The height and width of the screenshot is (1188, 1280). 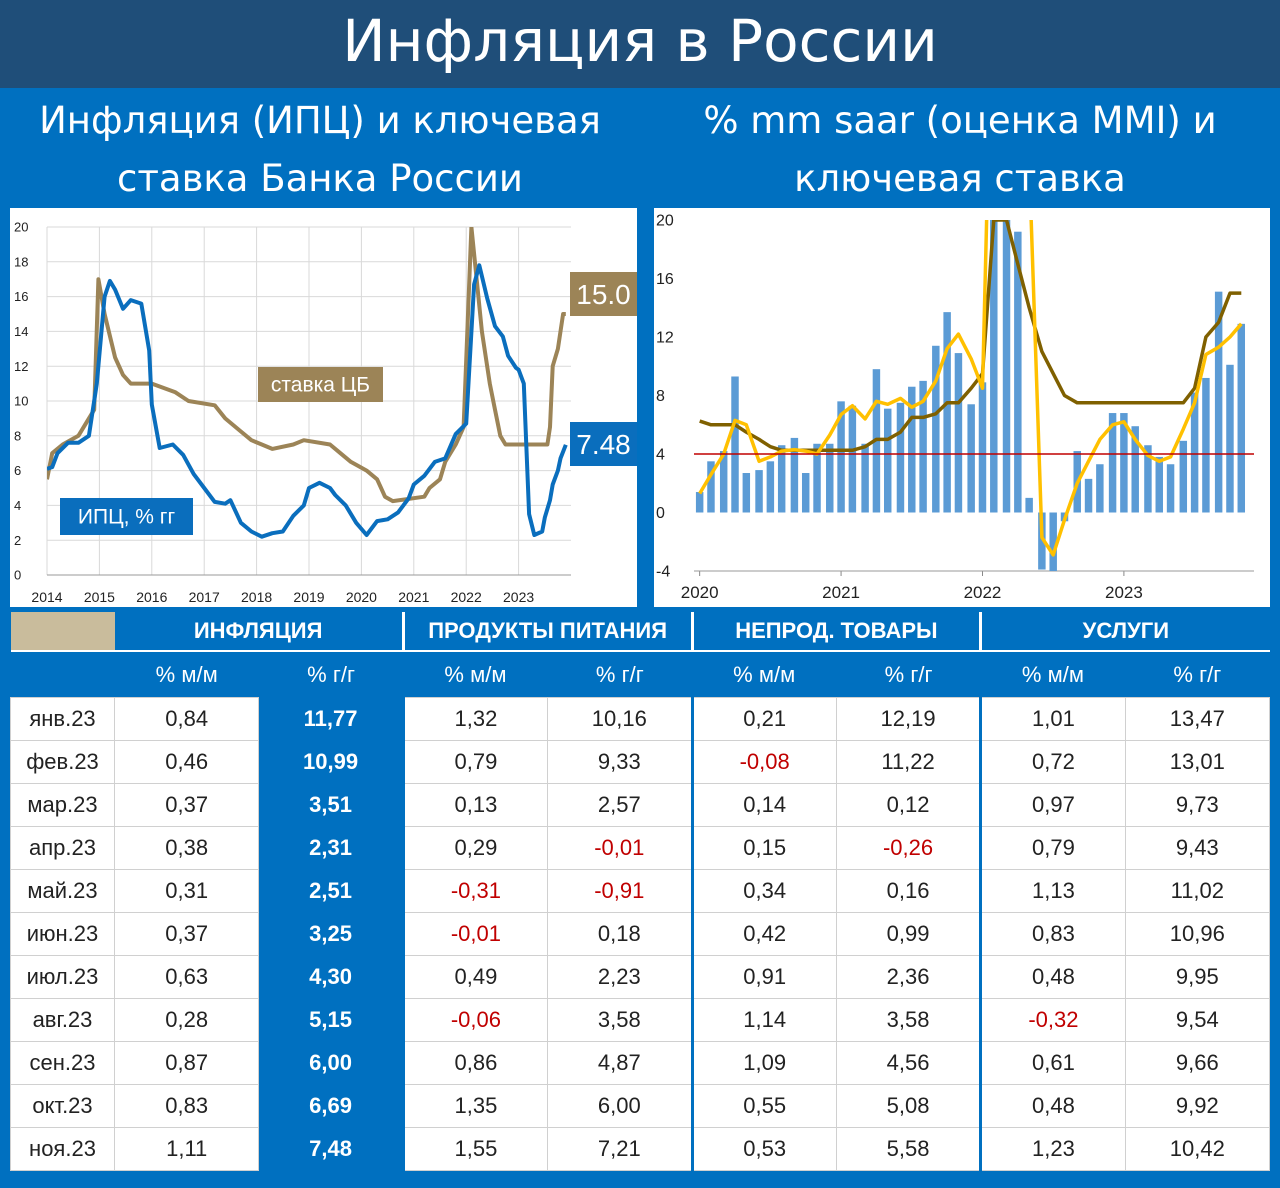 I want to click on y-tick-label: 2, so click(x=17, y=540).